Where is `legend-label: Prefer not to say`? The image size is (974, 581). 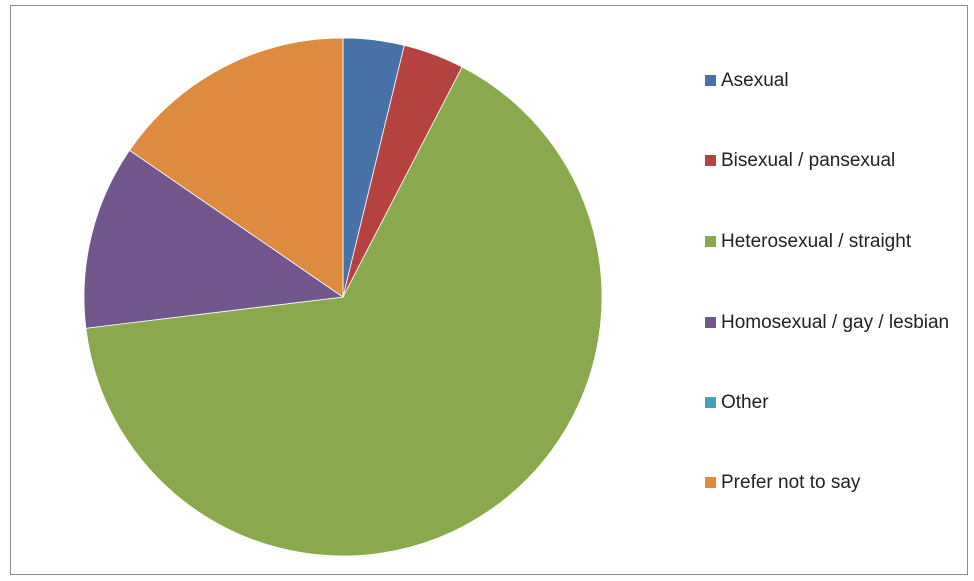 legend-label: Prefer not to say is located at coordinates (791, 482).